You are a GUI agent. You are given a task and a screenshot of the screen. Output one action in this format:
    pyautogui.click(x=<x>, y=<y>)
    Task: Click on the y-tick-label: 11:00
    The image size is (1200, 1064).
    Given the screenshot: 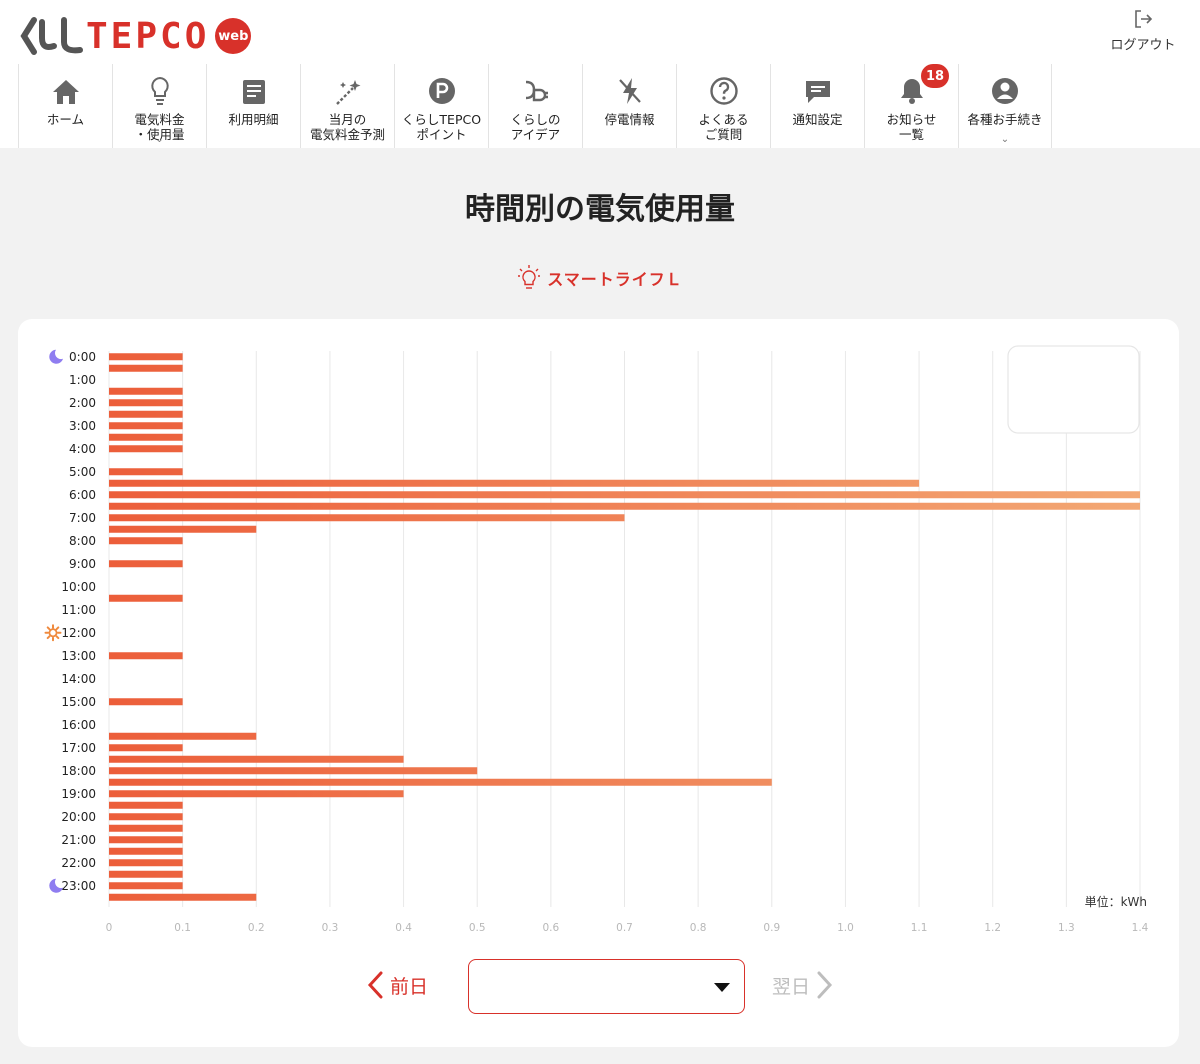 What is the action you would take?
    pyautogui.click(x=78, y=610)
    